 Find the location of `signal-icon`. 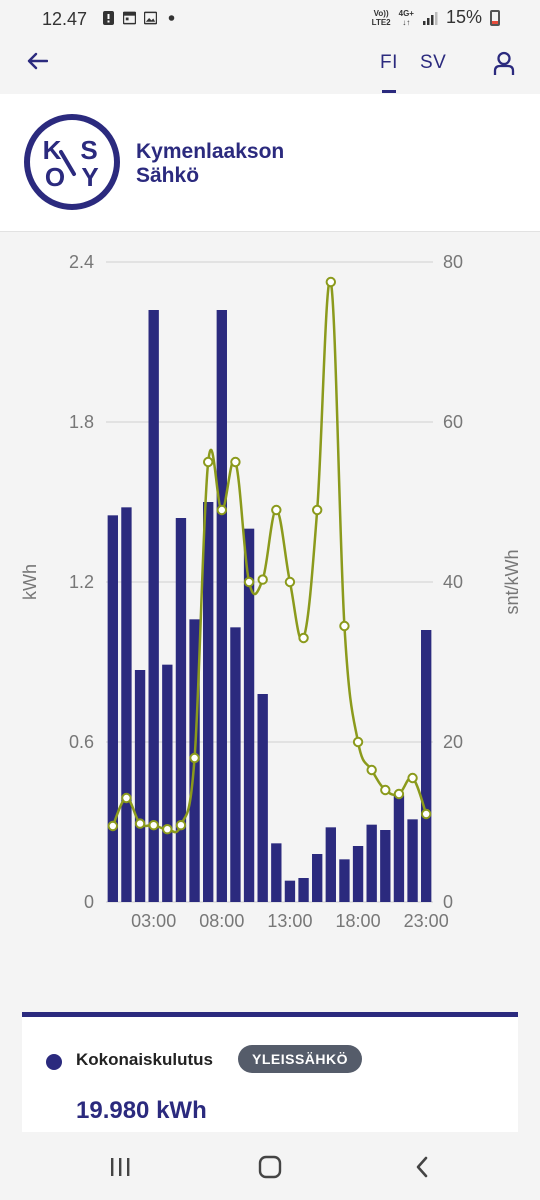

signal-icon is located at coordinates (430, 18).